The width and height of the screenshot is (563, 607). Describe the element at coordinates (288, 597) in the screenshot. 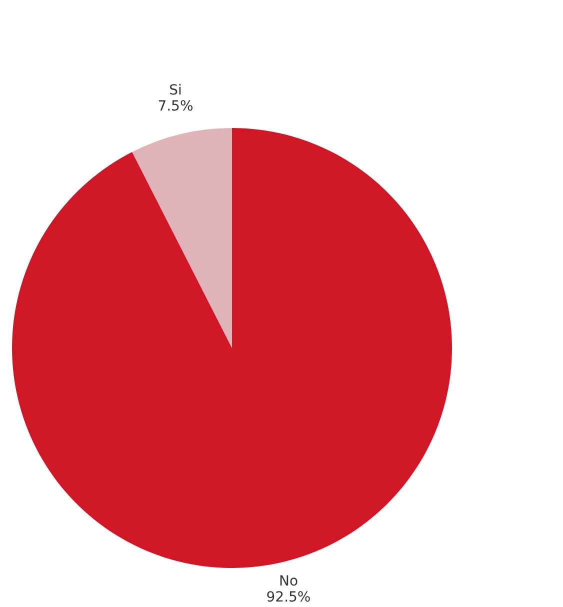

I see `data-label: 92.5%` at that location.